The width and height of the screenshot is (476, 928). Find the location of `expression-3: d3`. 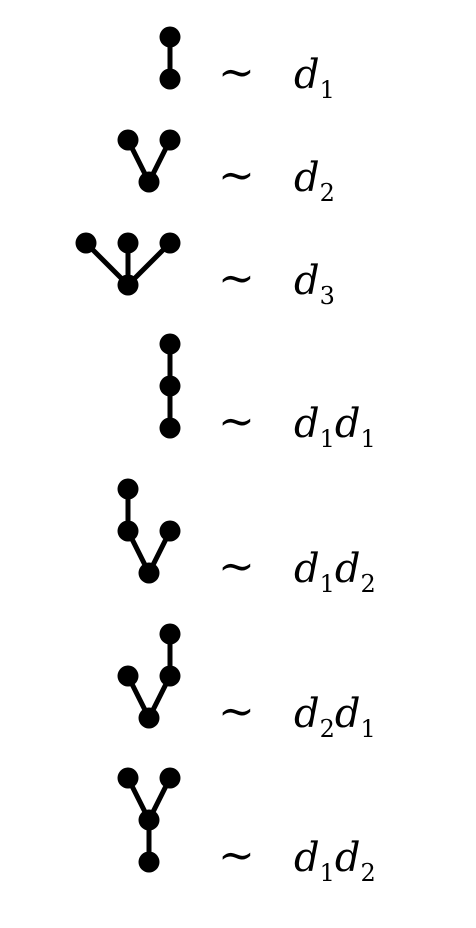

expression-3: d3 is located at coordinates (314, 284).